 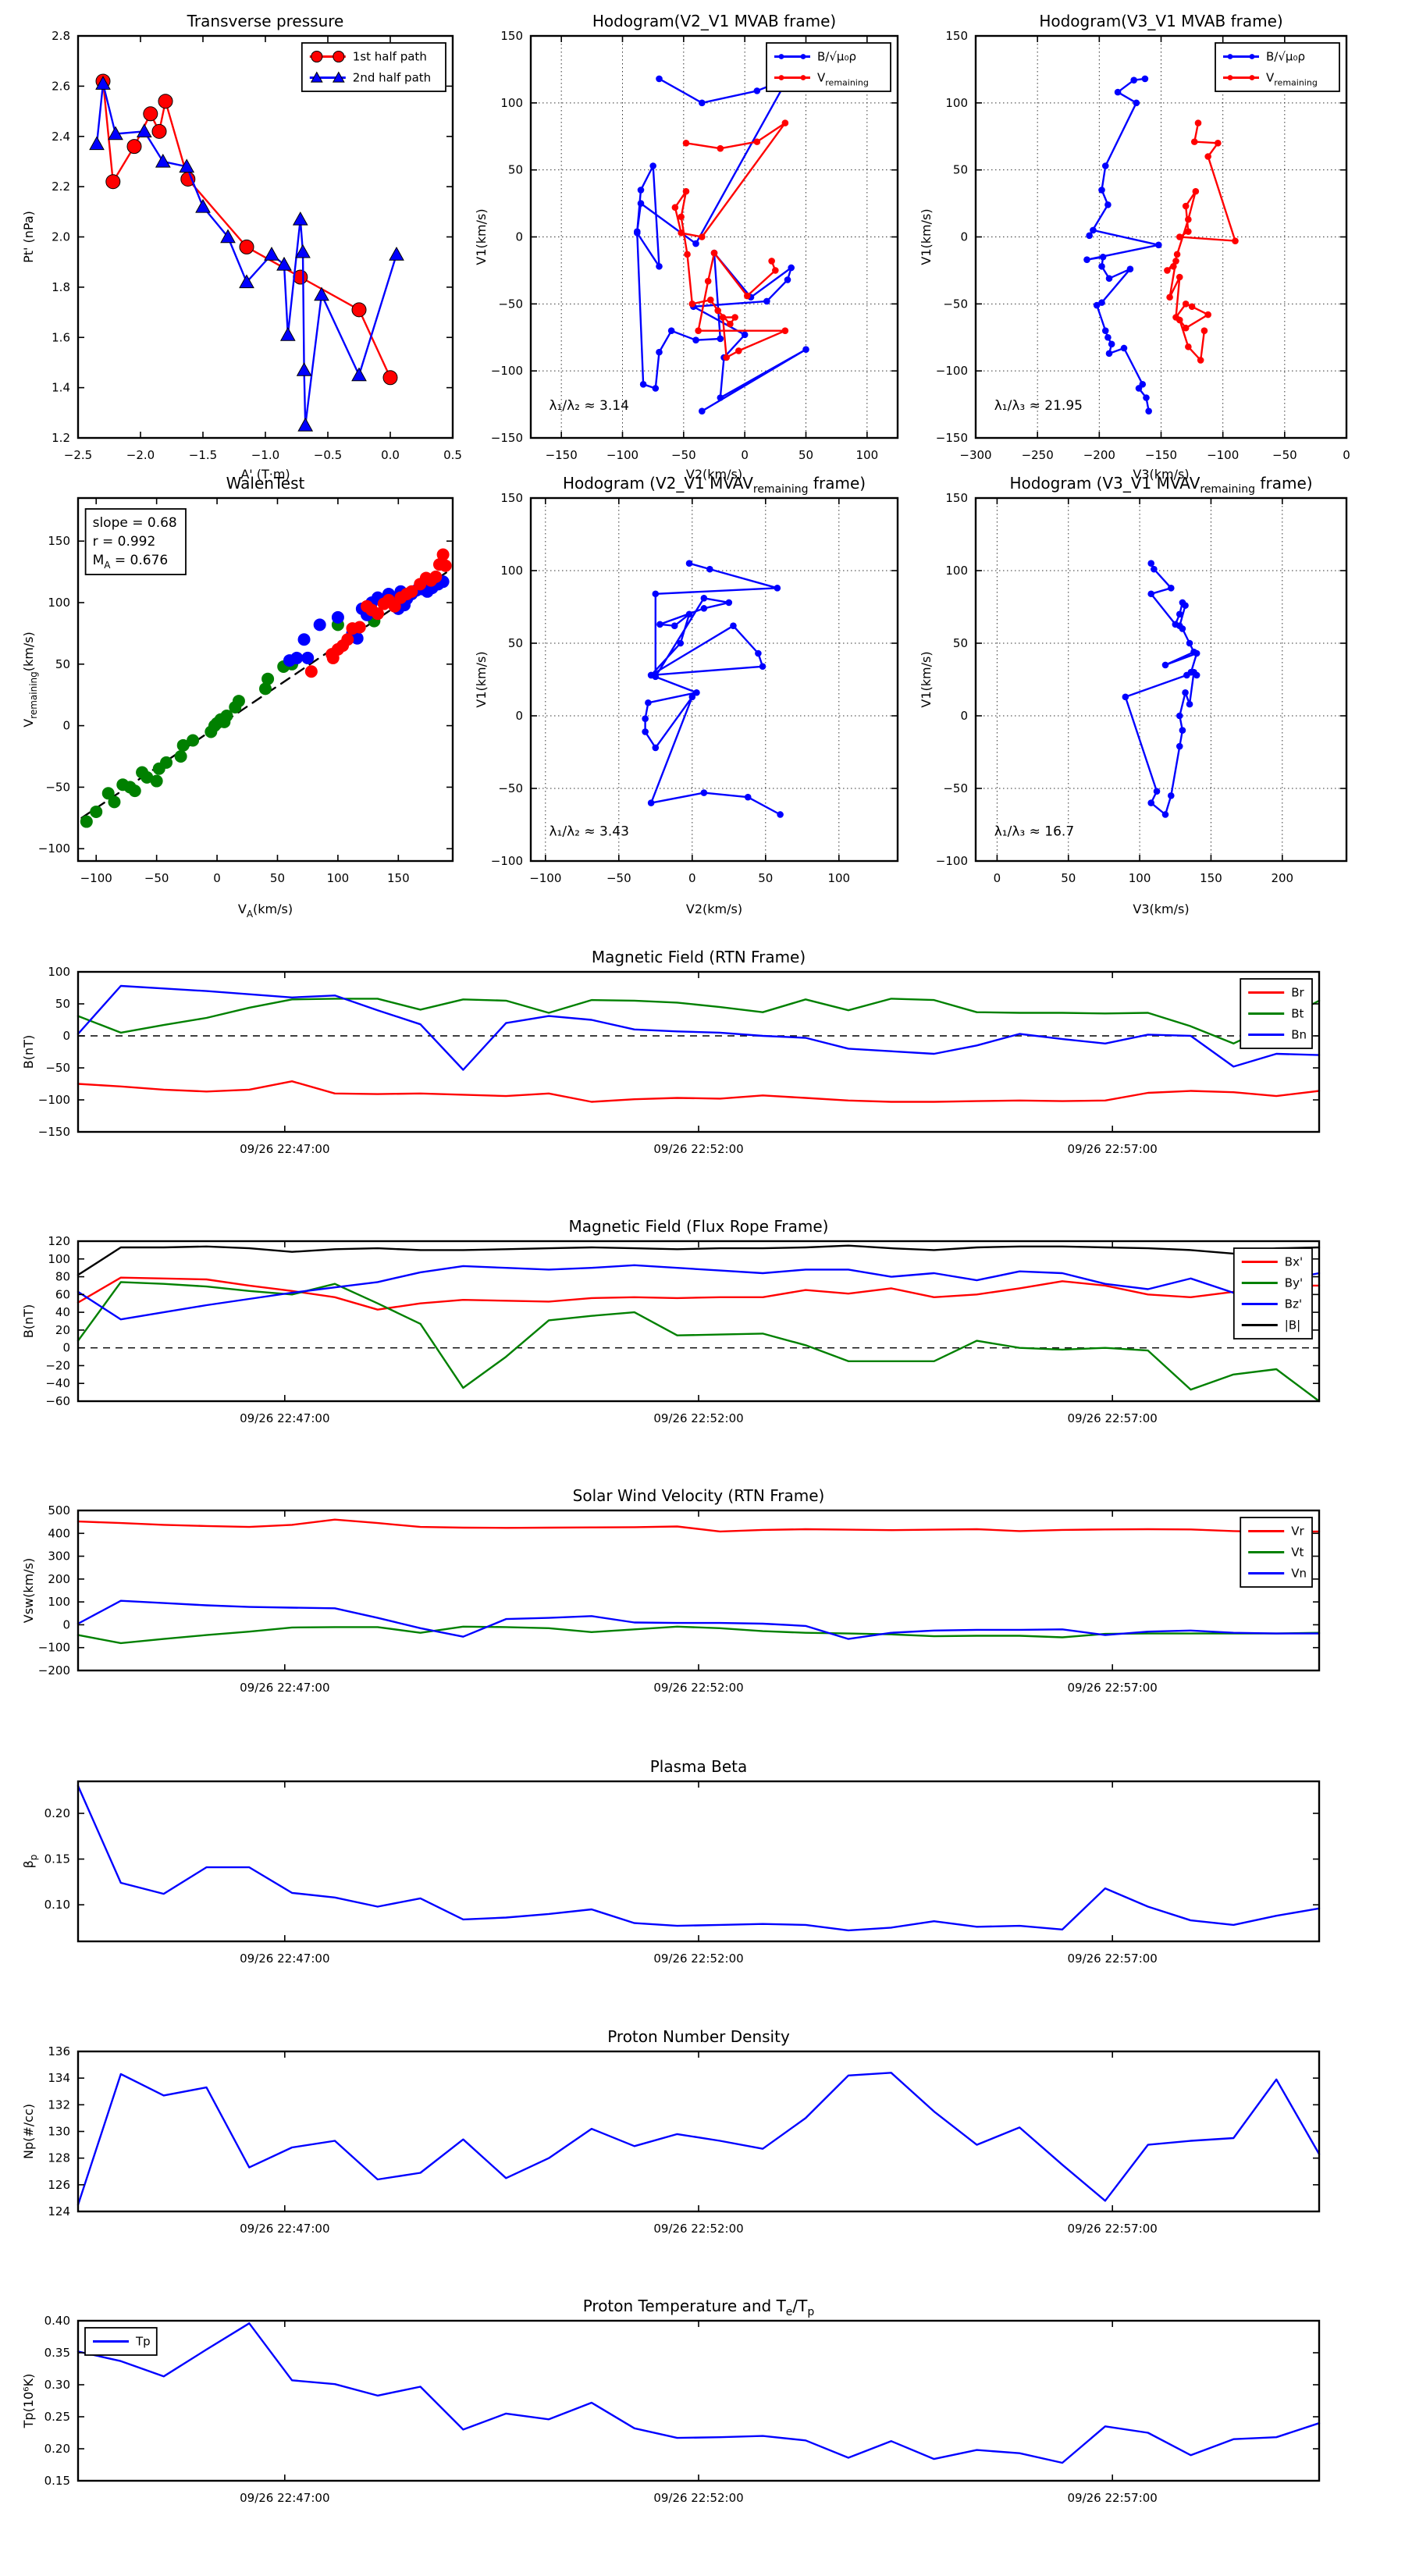 I want to click on svg-text: 128, so click(x=59, y=2158).